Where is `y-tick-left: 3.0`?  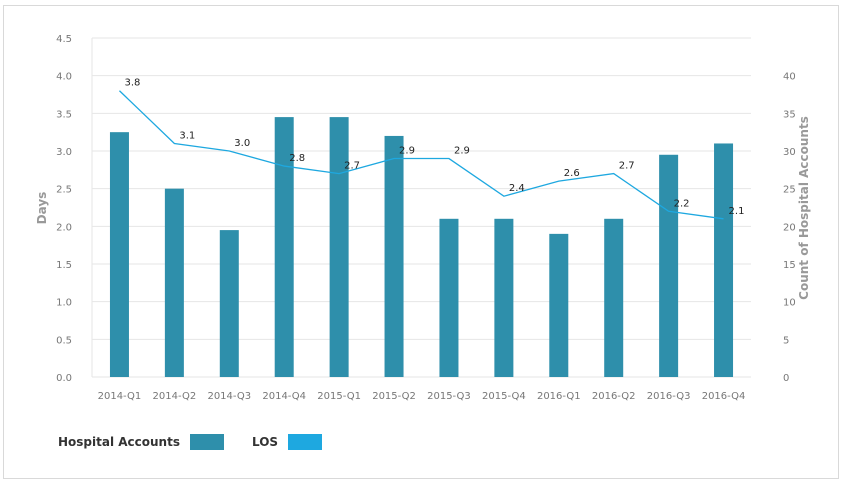 y-tick-left: 3.0 is located at coordinates (64, 152).